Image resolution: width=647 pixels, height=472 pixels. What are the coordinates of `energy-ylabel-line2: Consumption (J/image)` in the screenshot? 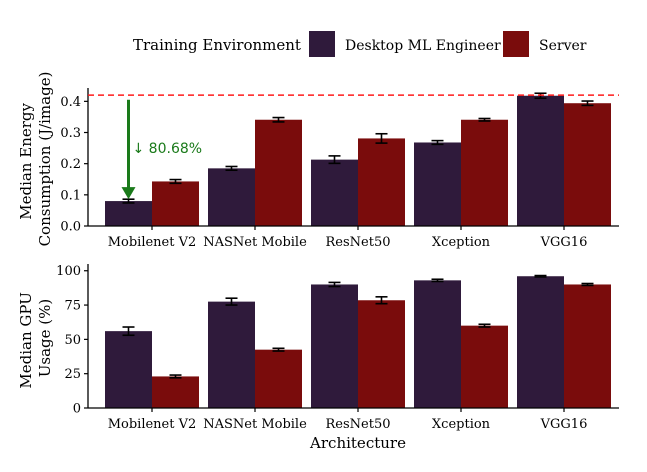 It's located at (45, 159).